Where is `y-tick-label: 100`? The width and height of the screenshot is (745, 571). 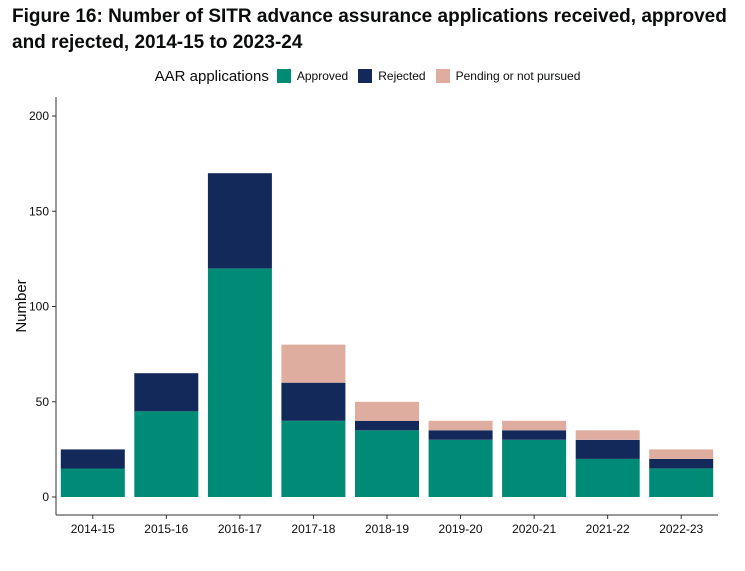
y-tick-label: 100 is located at coordinates (39, 307).